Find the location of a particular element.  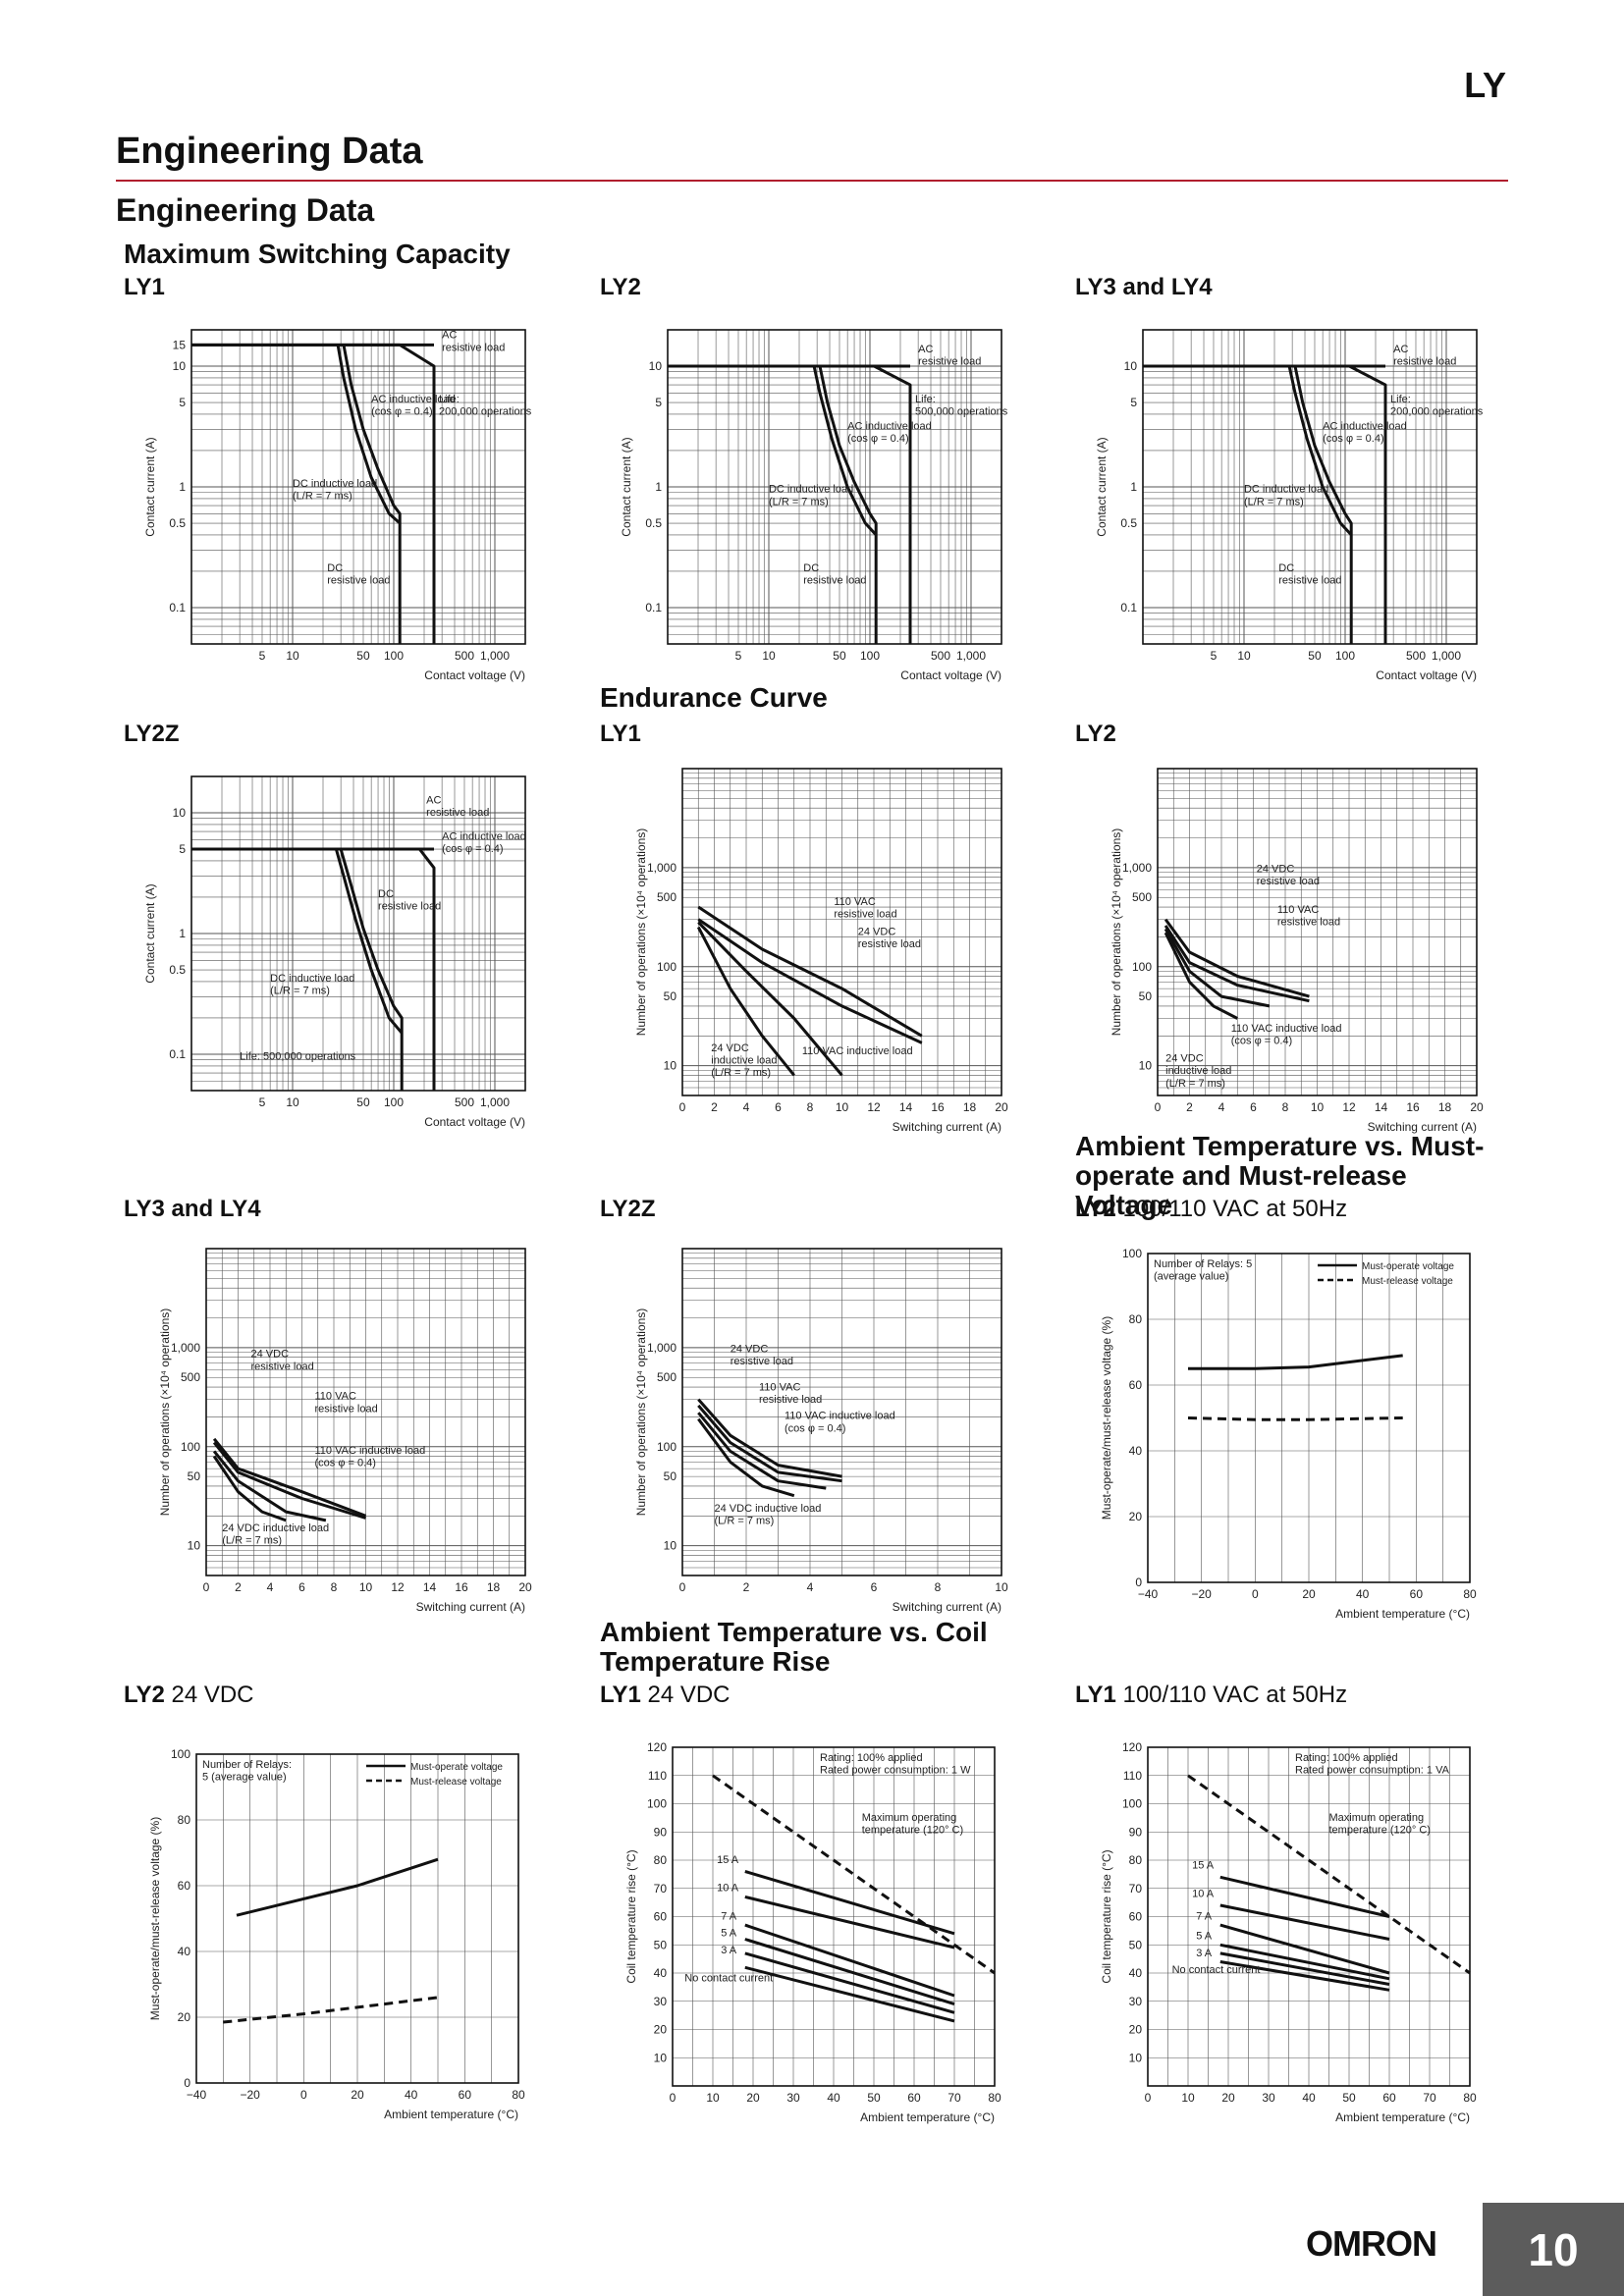

annotation: AC inductive load (cos φ = 0.4) is located at coordinates (484, 843).